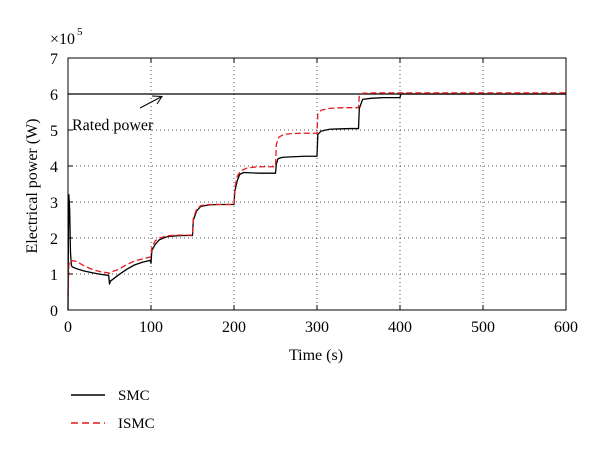 The image size is (600, 456). I want to click on x-tick-label: 600, so click(566, 327).